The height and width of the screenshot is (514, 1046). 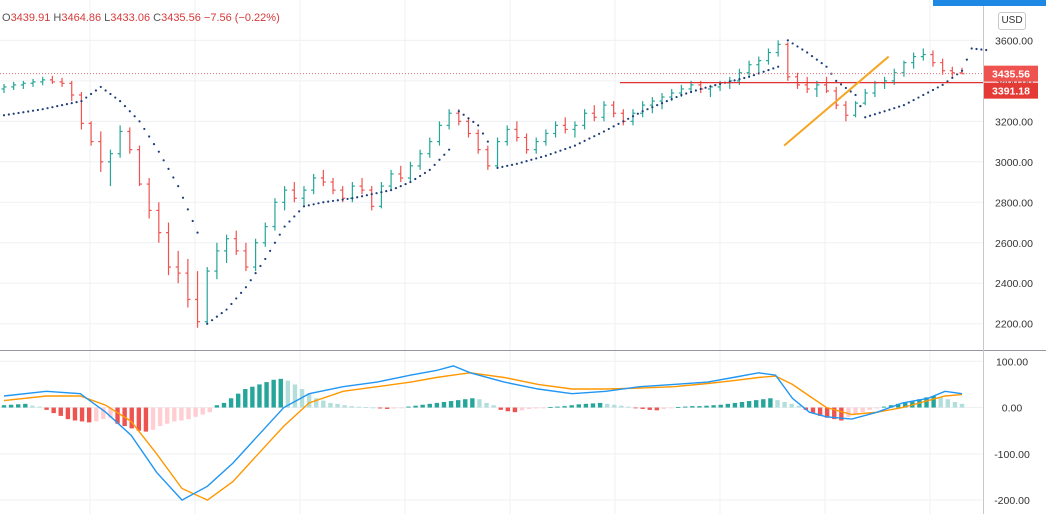 What do you see at coordinates (1012, 362) in the screenshot?
I see `macd-tick-label: 100.00` at bounding box center [1012, 362].